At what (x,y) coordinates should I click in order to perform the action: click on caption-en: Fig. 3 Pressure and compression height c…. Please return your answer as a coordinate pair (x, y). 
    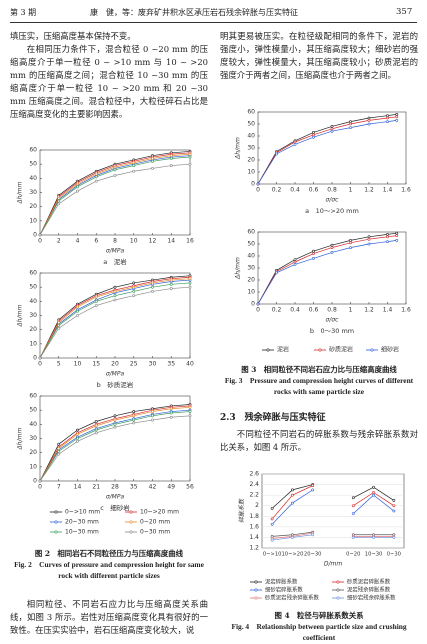
    Looking at the image, I should click on (319, 386).